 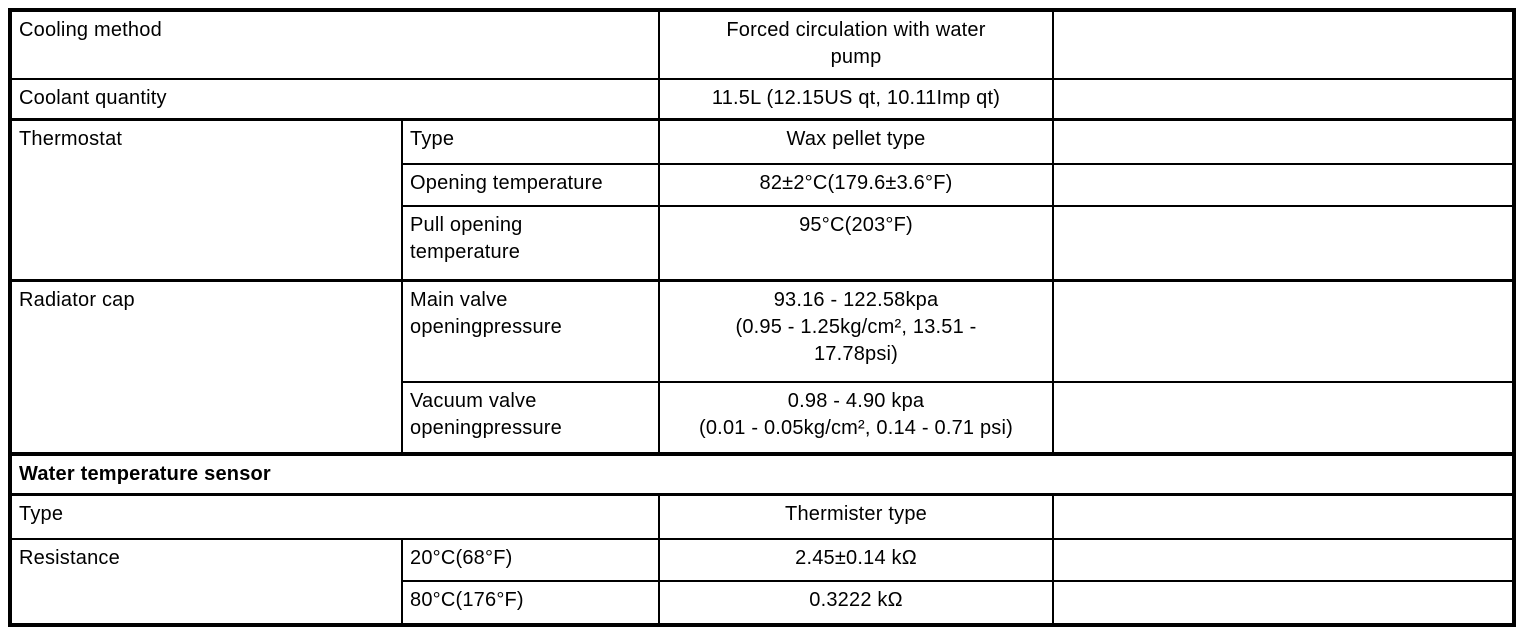 What do you see at coordinates (1284, 185) in the screenshot?
I see `cell-opening-temperature-extra` at bounding box center [1284, 185].